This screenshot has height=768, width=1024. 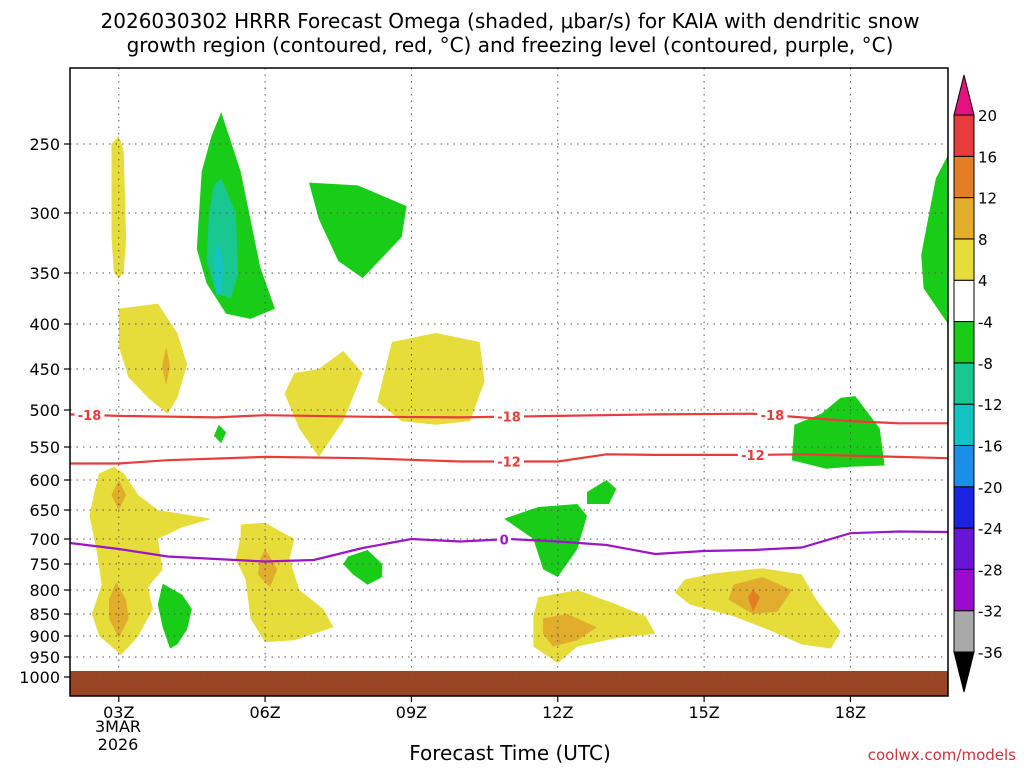 I want to click on y-tick-label-850: 850, so click(x=44, y=614).